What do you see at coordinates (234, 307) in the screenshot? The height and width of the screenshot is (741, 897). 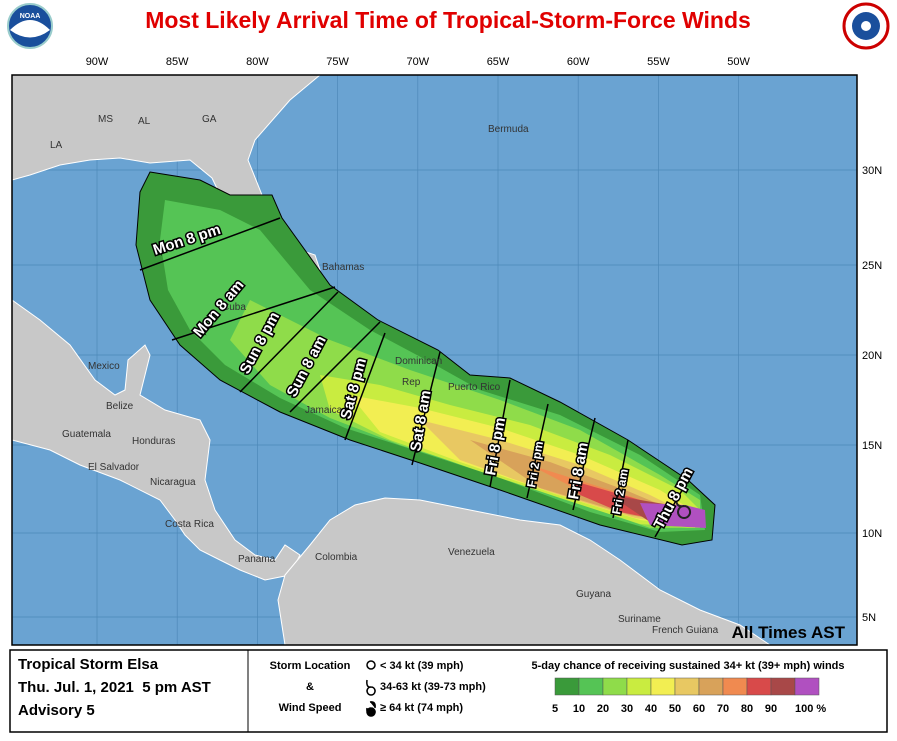 I see `place-label: Cuba` at bounding box center [234, 307].